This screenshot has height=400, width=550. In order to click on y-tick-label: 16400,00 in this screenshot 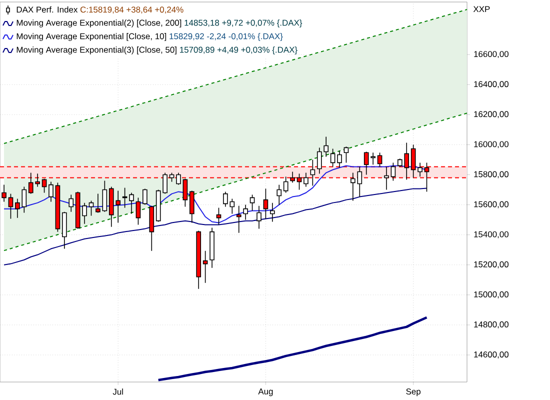, I will do `click(491, 84)`.